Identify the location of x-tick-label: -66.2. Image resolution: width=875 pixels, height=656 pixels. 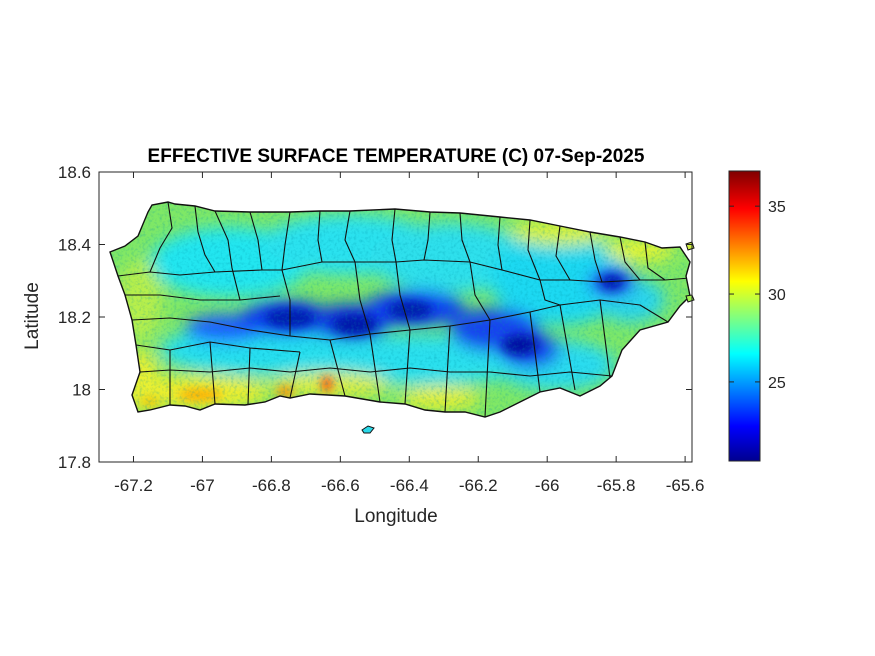
(478, 485).